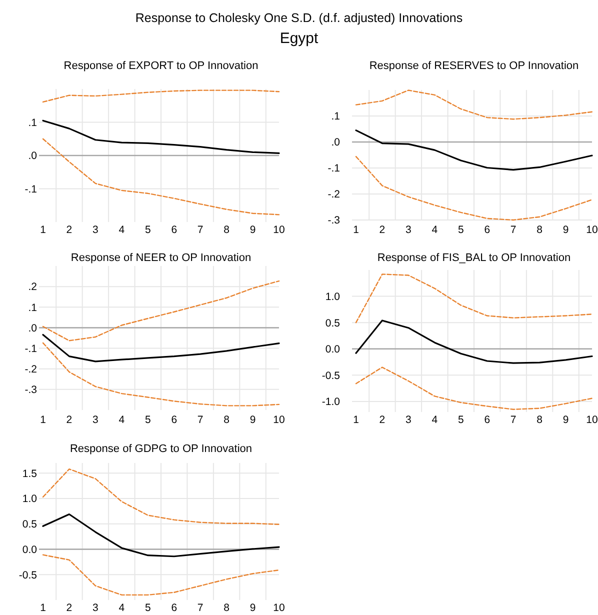 Image resolution: width=598 pixels, height=615 pixels. Describe the element at coordinates (331, 402) in the screenshot. I see `y-tick-label: -1.0` at that location.